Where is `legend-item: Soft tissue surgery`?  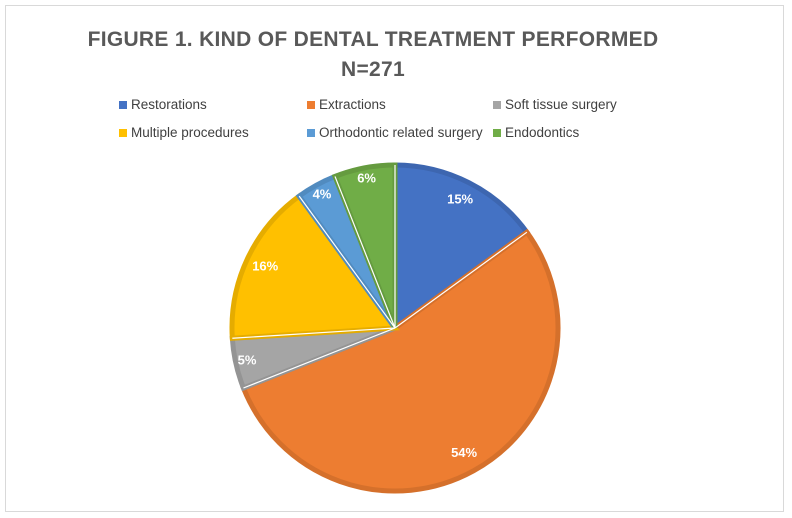
legend-item: Soft tissue surgery is located at coordinates (555, 104).